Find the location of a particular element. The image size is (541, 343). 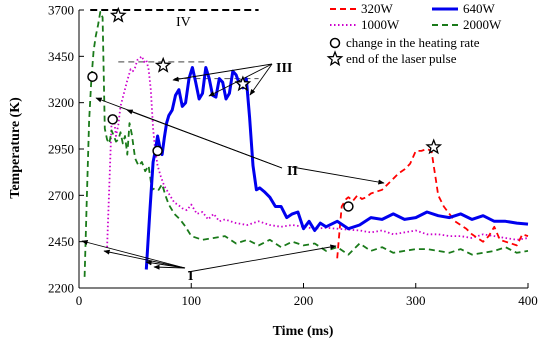

x-axis-title: Time (ms) is located at coordinates (303, 331).